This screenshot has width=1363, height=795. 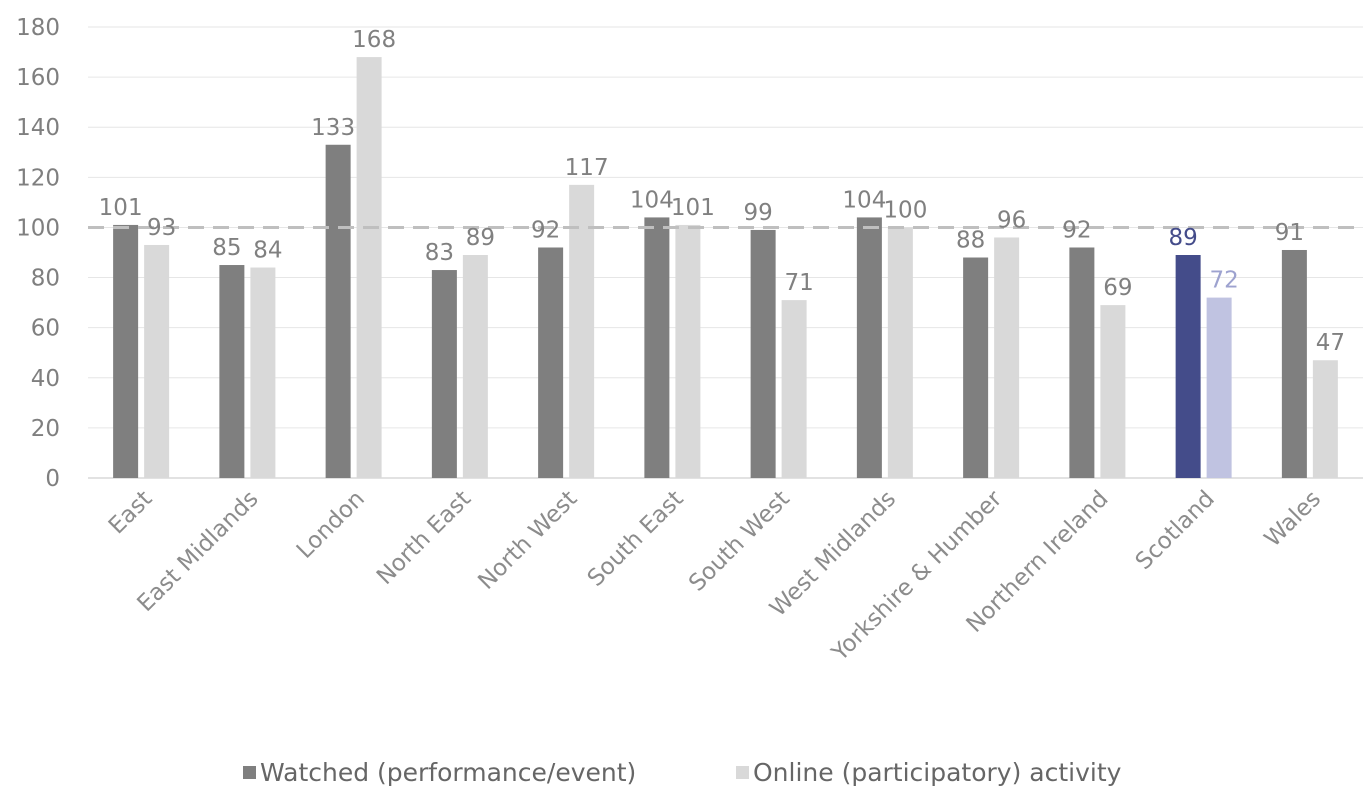 I want to click on legend-label: Online (participatory) activity, so click(x=937, y=772).